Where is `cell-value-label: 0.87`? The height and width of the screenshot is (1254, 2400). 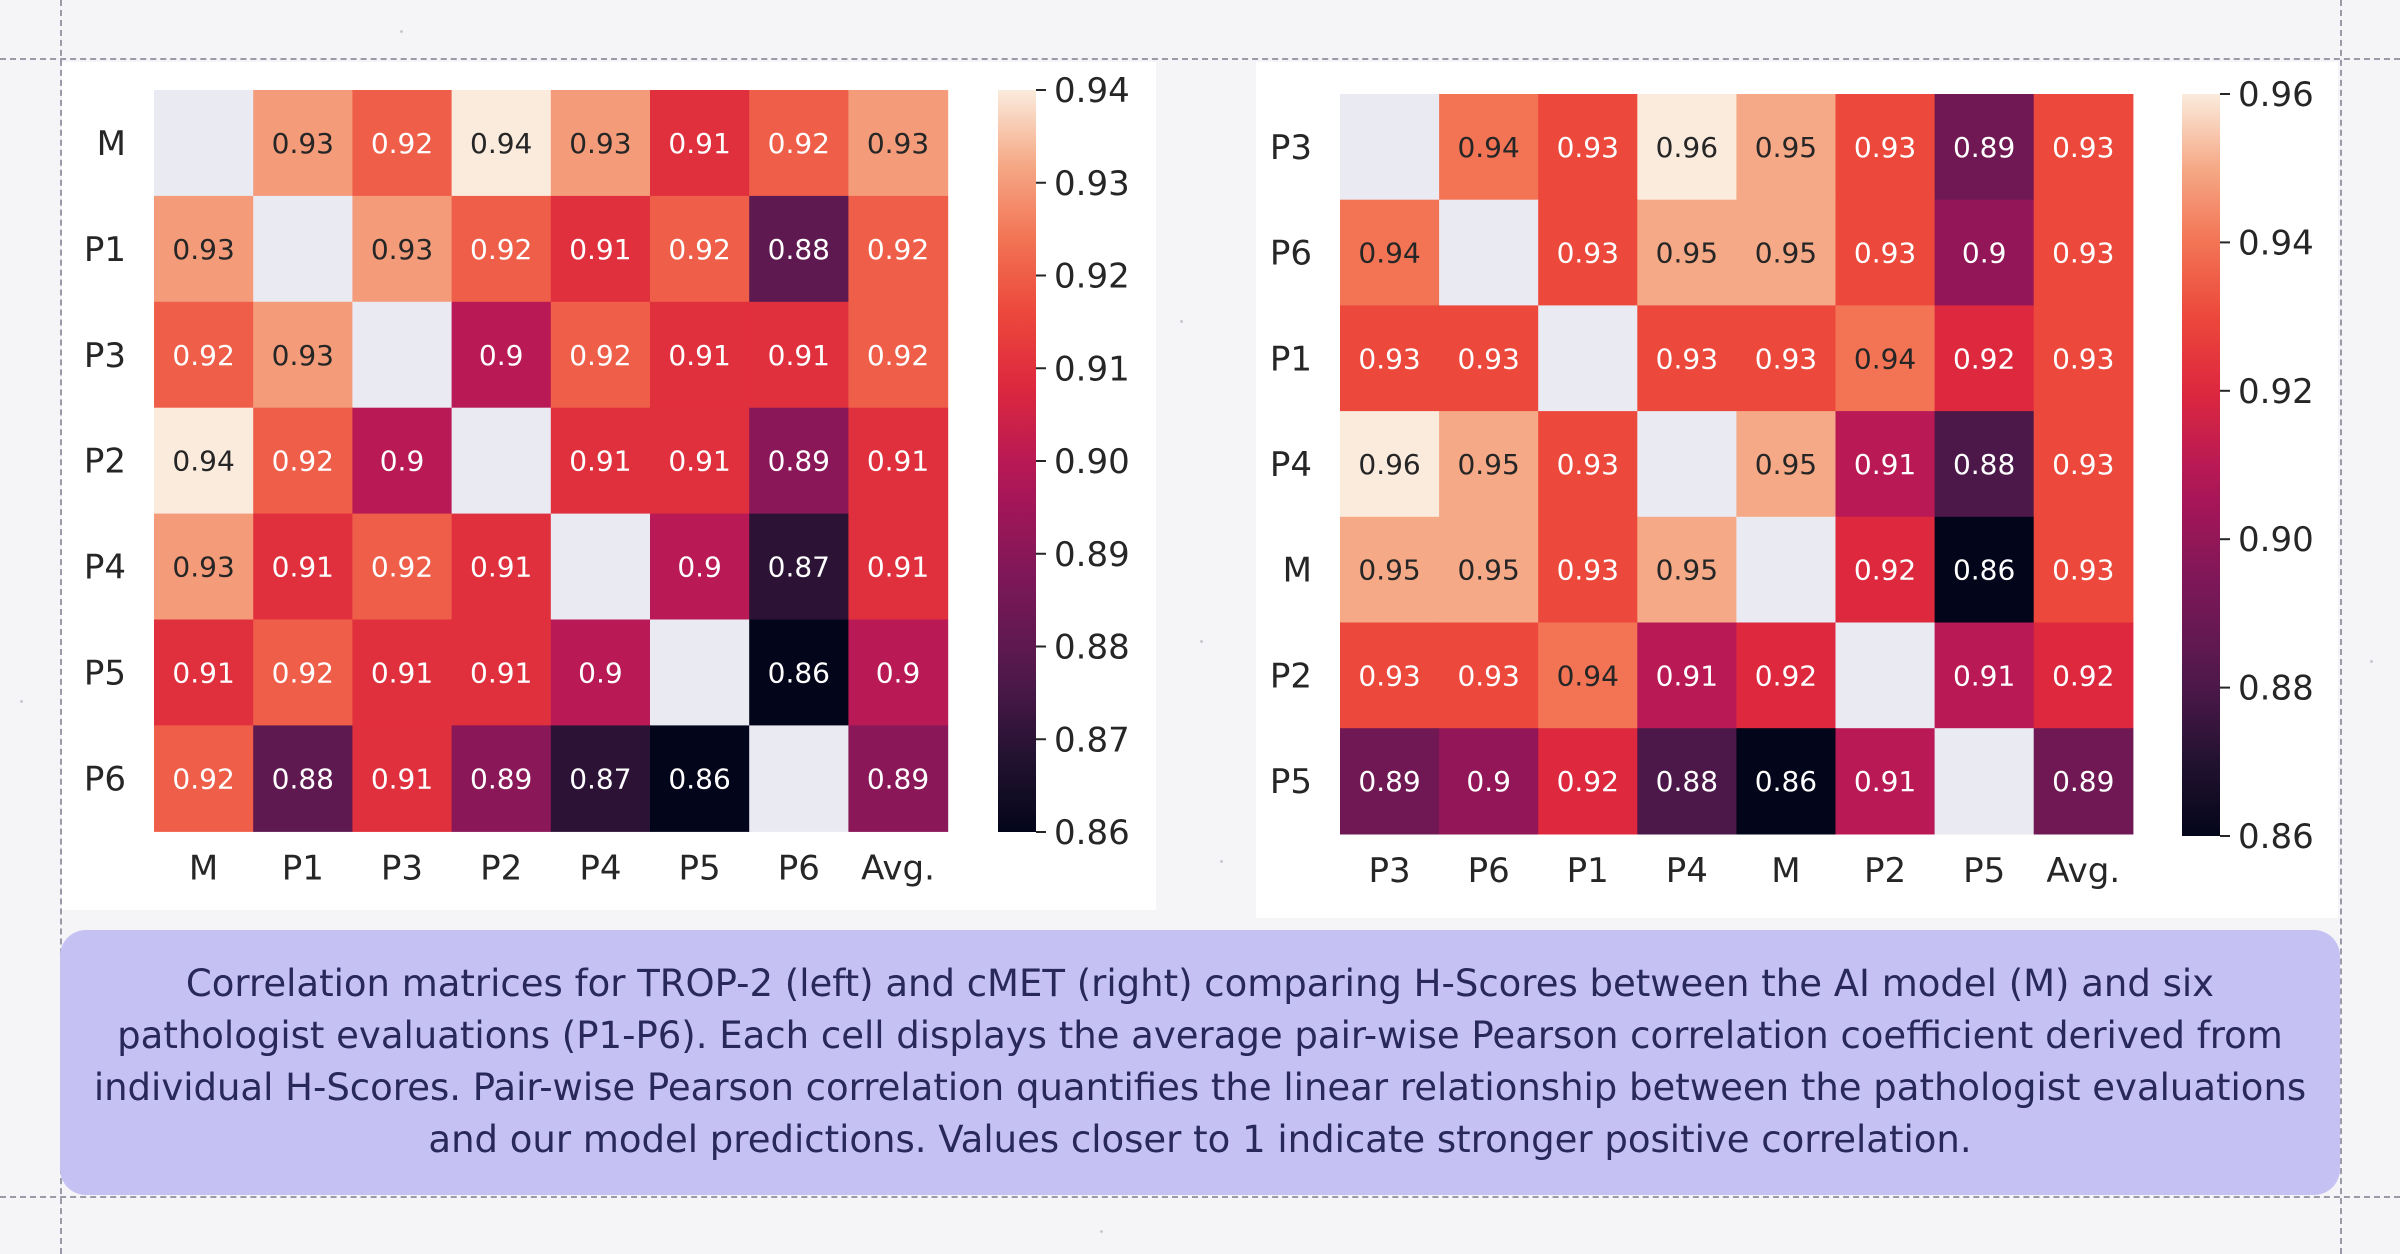
cell-value-label: 0.87 is located at coordinates (799, 567).